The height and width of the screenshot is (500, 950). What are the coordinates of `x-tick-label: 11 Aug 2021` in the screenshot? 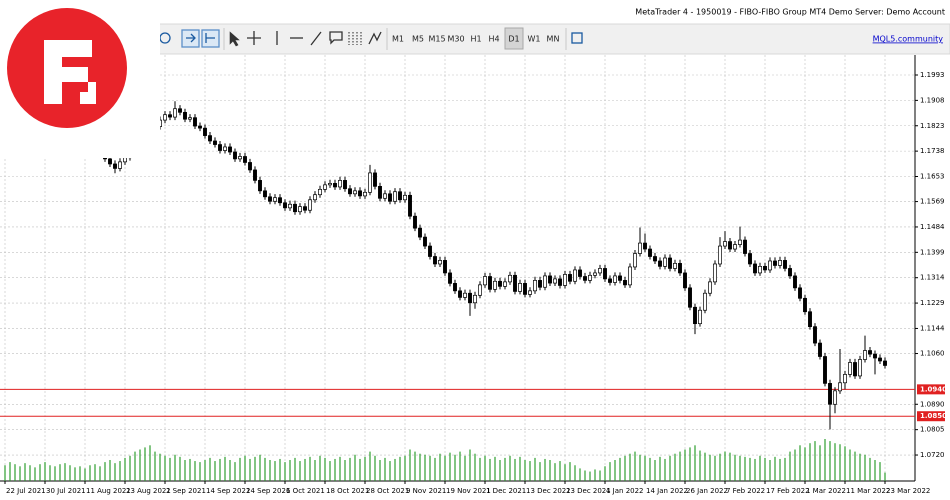 It's located at (108, 491).